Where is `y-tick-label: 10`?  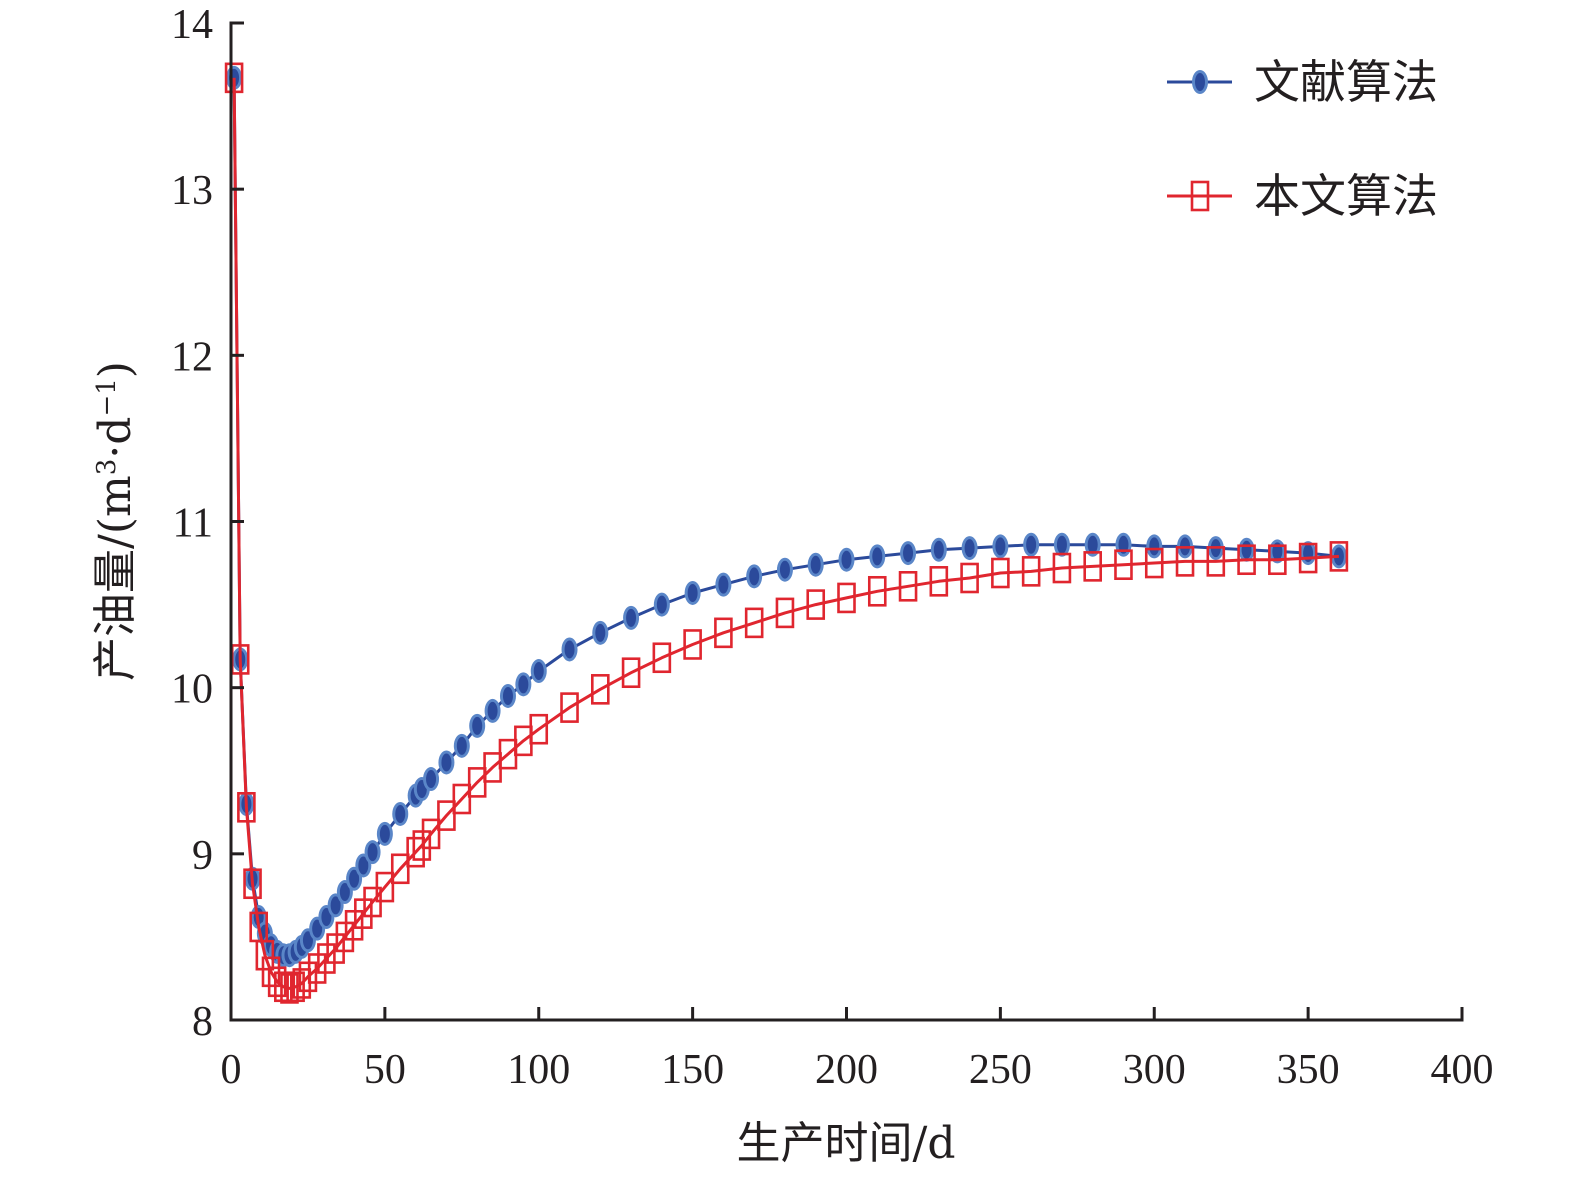 y-tick-label: 10 is located at coordinates (192, 690).